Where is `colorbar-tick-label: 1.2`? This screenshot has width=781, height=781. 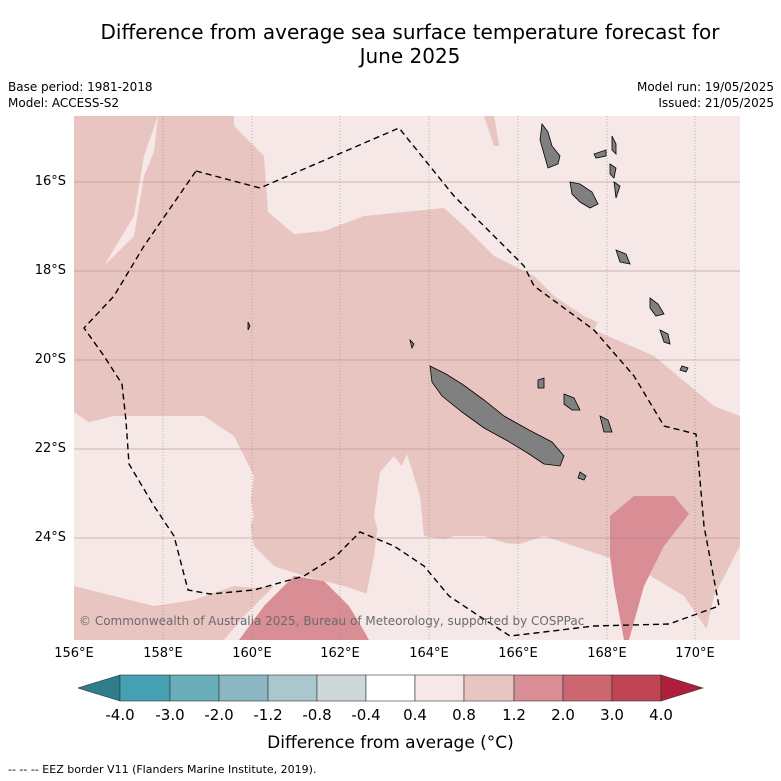
colorbar-tick-label: 1.2 is located at coordinates (514, 715).